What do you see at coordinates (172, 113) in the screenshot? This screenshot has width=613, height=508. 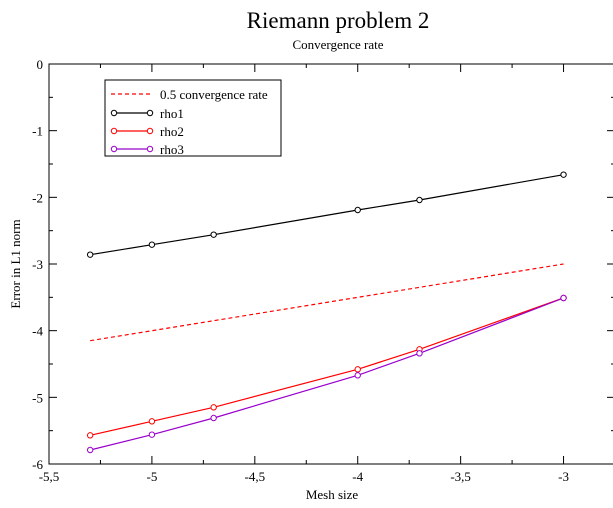 I see `legend-label-rho1: rho1` at bounding box center [172, 113].